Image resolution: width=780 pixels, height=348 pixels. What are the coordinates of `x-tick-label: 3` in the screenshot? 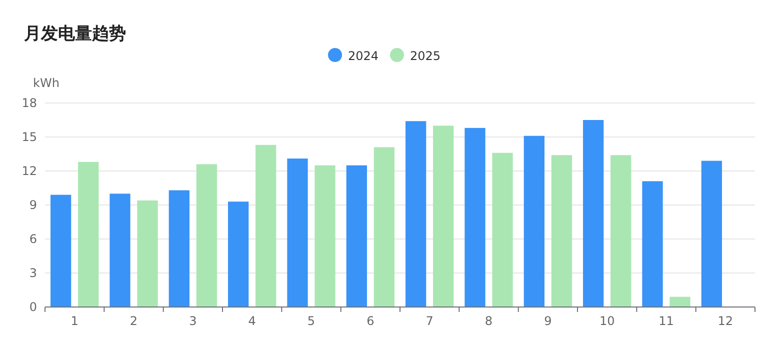 It's located at (193, 321).